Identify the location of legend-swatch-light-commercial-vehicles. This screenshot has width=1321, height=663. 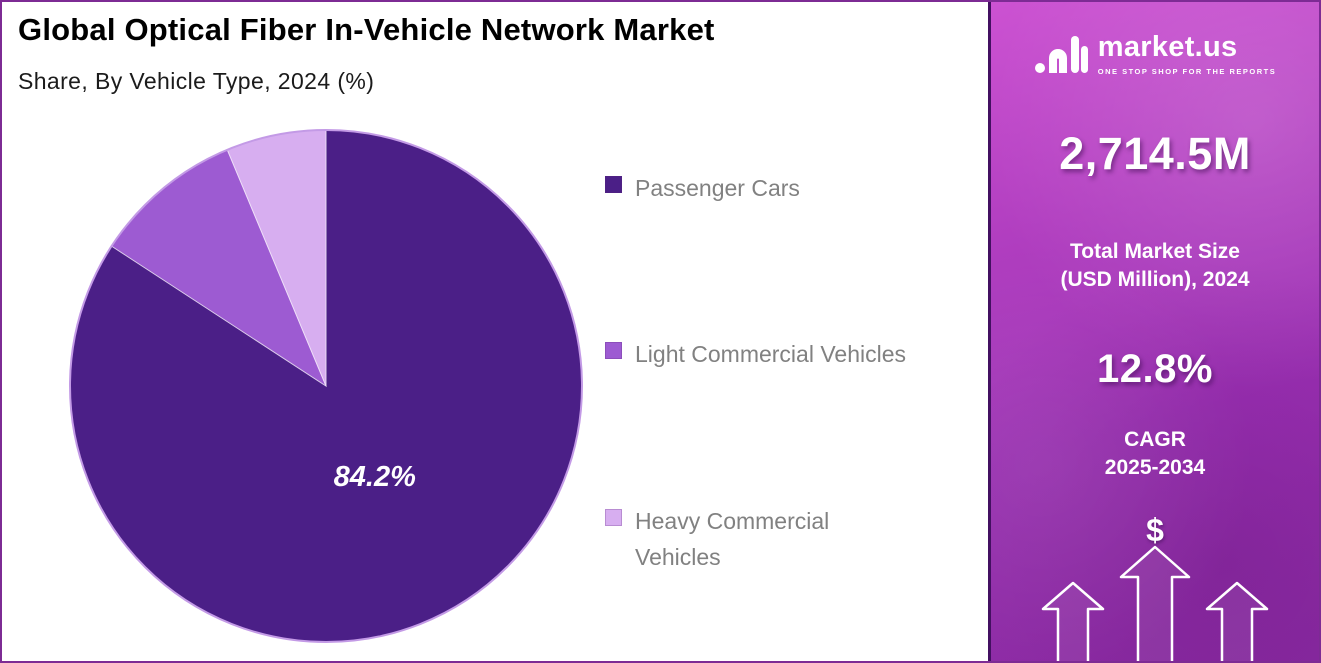
(613, 351).